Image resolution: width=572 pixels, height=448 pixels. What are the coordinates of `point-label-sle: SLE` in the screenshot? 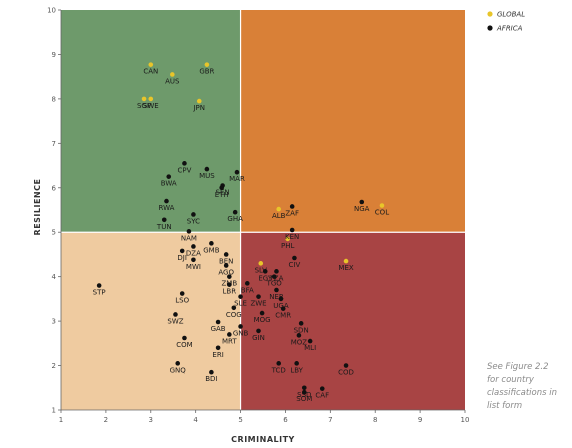 It's located at (240, 304).